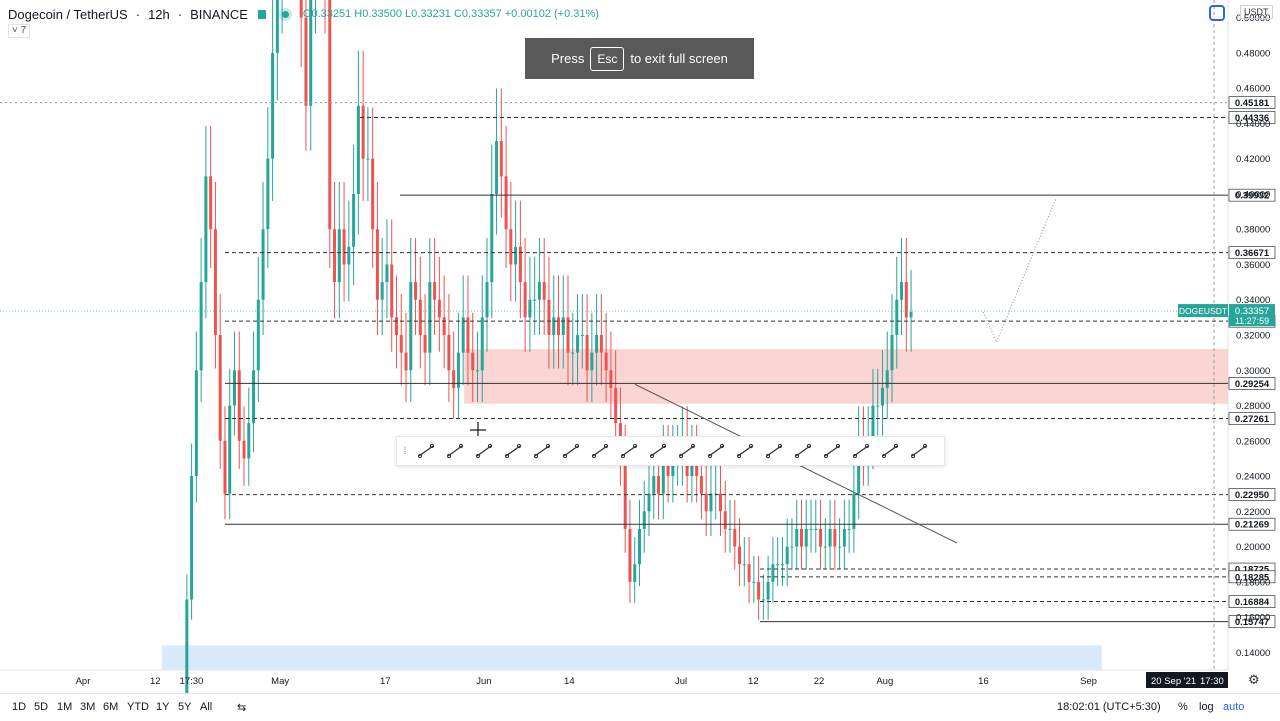 This screenshot has width=1280, height=721. What do you see at coordinates (1109, 707) in the screenshot?
I see `clock: 18:02:01 (UTC+5:30)` at bounding box center [1109, 707].